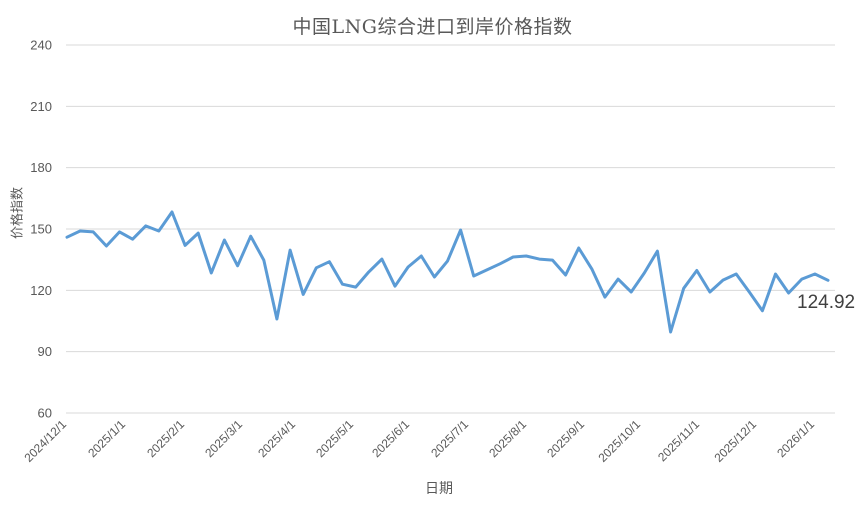  What do you see at coordinates (165, 438) in the screenshot?
I see `x-tick-label: 2025/2/1` at bounding box center [165, 438].